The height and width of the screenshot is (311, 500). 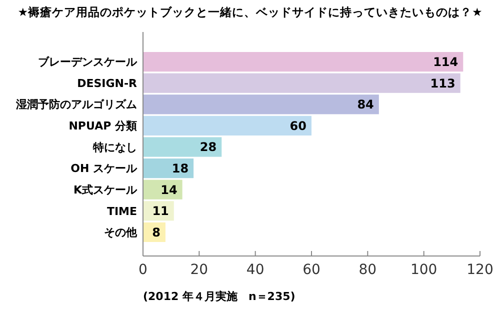 What do you see at coordinates (424, 270) in the screenshot?
I see `x-tick-label: 100` at bounding box center [424, 270].